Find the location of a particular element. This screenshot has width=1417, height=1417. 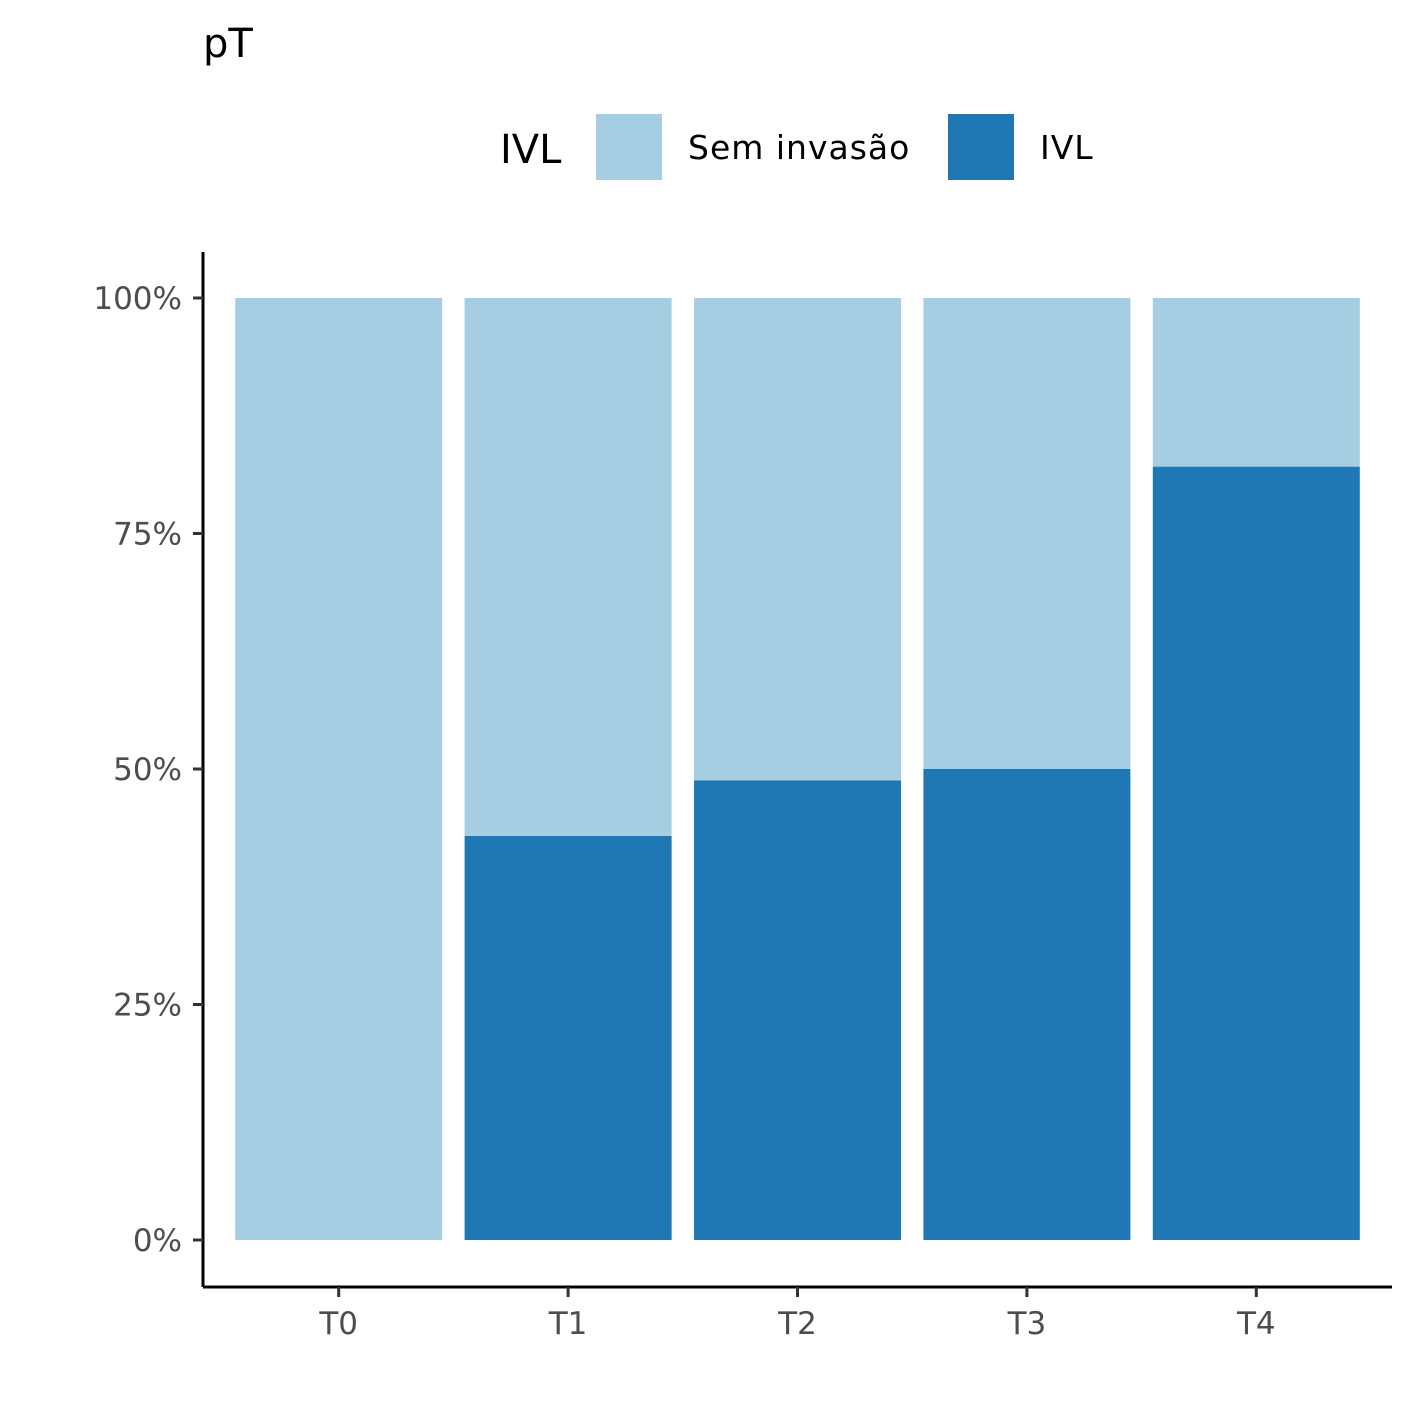

bar-t2-ivl is located at coordinates (797, 1010).